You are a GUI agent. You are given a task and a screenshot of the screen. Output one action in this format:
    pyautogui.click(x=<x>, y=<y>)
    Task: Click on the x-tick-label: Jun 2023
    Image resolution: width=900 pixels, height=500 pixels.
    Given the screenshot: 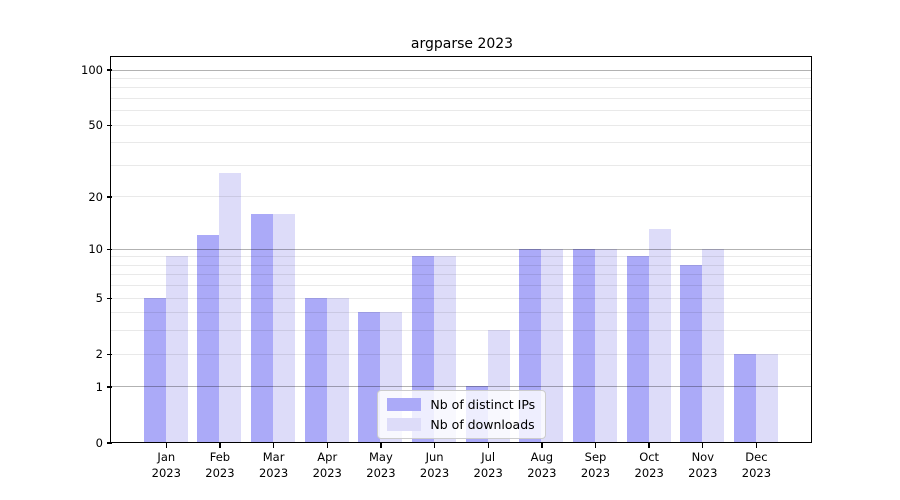 What is the action you would take?
    pyautogui.click(x=435, y=465)
    